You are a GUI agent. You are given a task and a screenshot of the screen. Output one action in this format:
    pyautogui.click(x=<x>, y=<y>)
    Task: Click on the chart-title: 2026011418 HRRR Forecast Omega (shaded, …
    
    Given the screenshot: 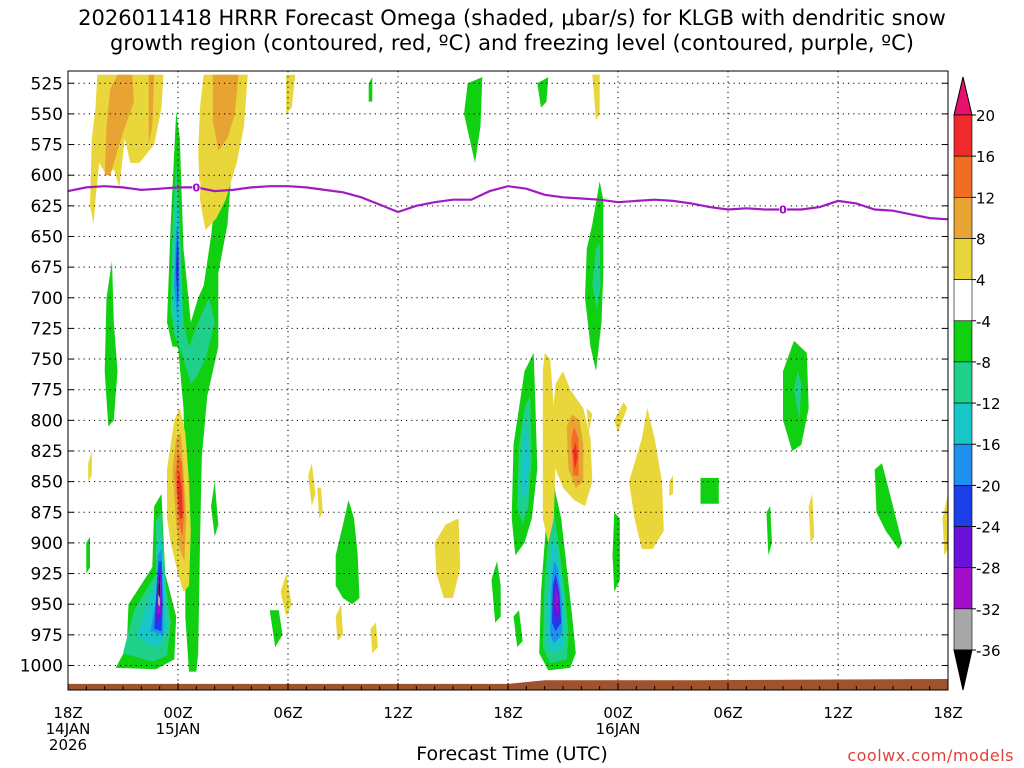 What is the action you would take?
    pyautogui.click(x=512, y=31)
    